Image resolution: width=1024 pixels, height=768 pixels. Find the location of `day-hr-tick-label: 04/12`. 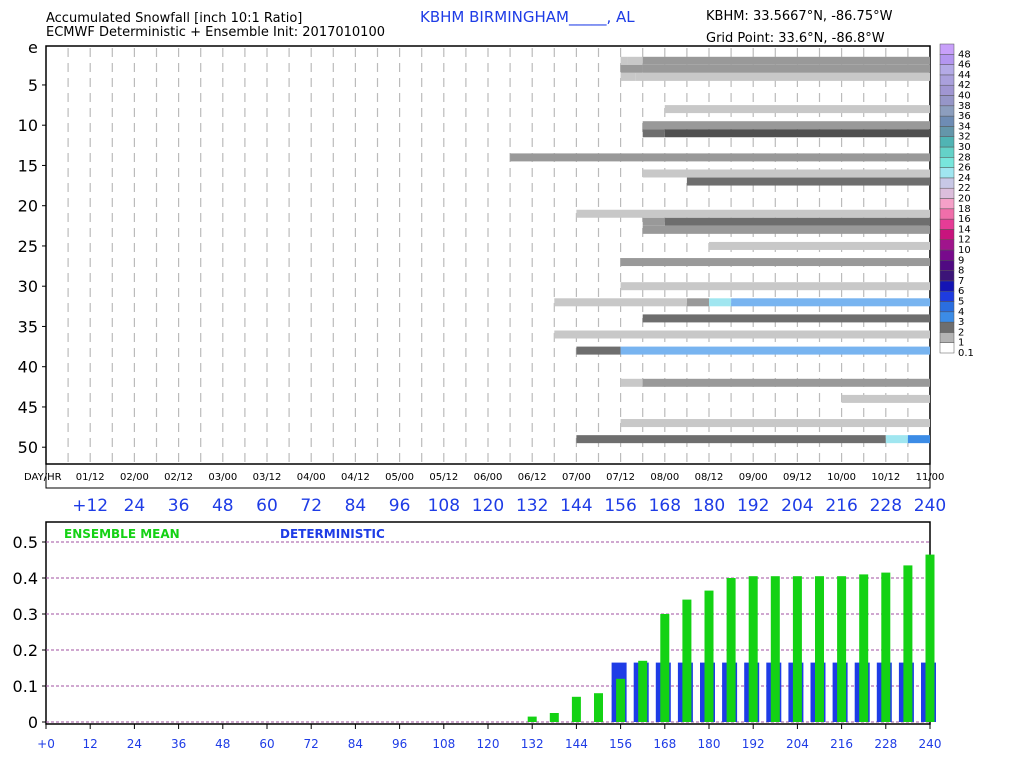

day-hr-tick-label: 04/12 is located at coordinates (355, 477).